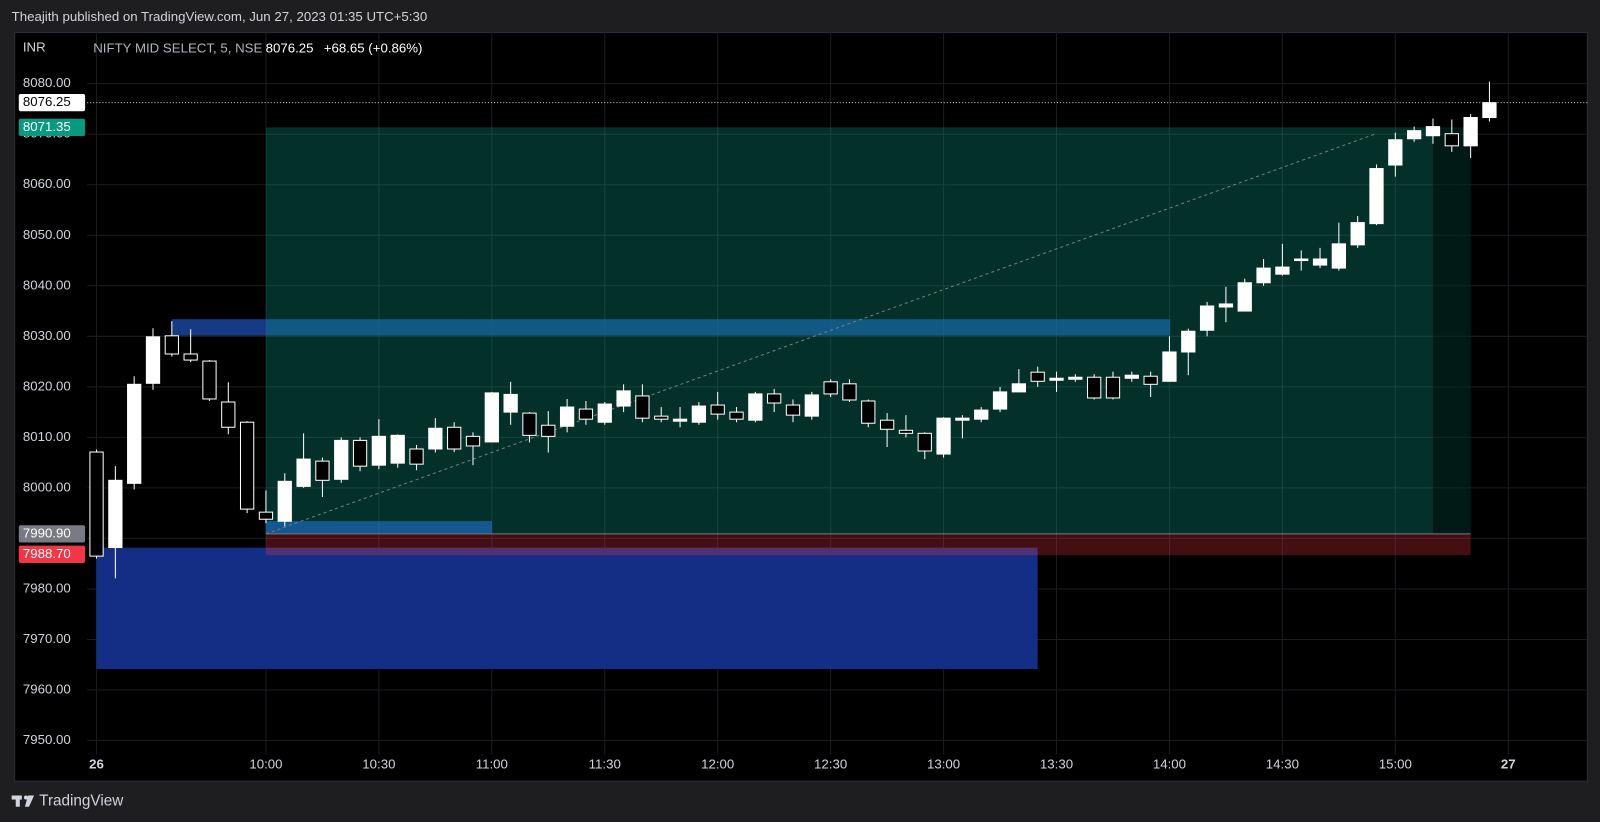 The image size is (1600, 822). I want to click on x-tick-label: 13:00, so click(943, 763).